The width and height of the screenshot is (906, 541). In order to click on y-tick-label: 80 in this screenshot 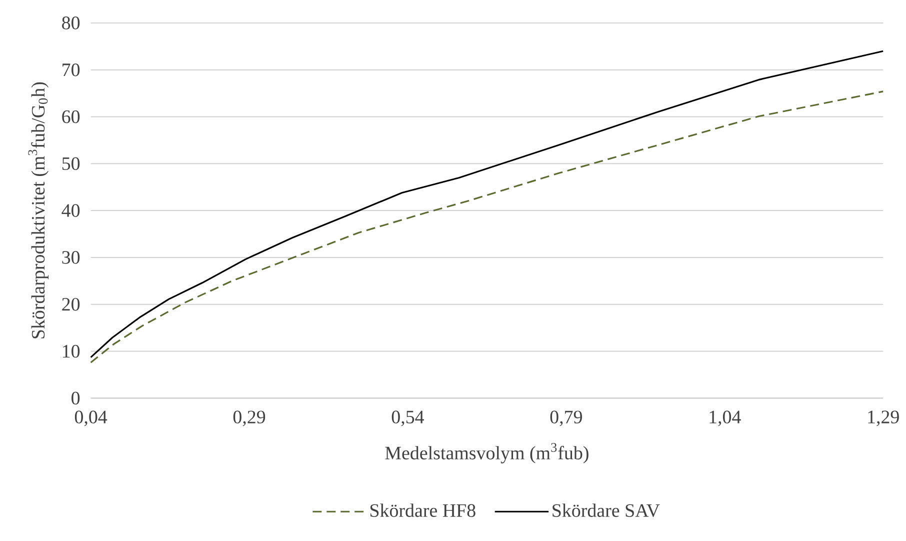, I will do `click(71, 23)`.